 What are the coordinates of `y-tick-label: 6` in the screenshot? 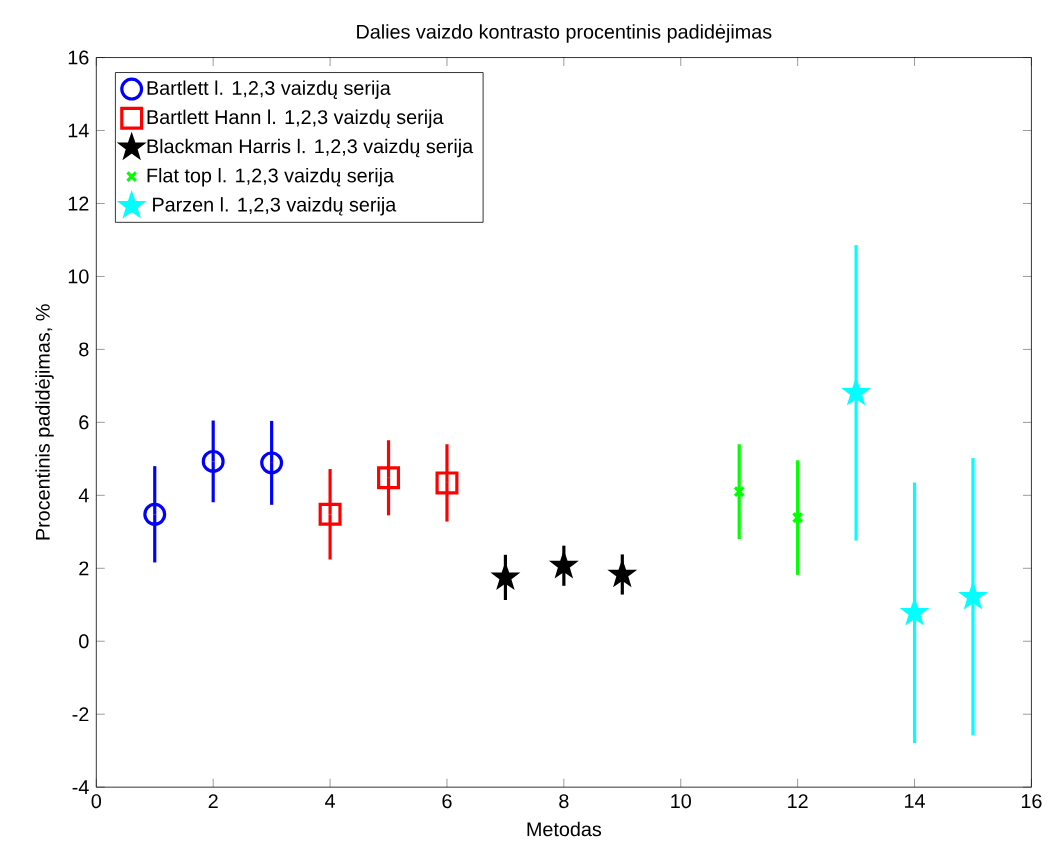 It's located at (84, 422).